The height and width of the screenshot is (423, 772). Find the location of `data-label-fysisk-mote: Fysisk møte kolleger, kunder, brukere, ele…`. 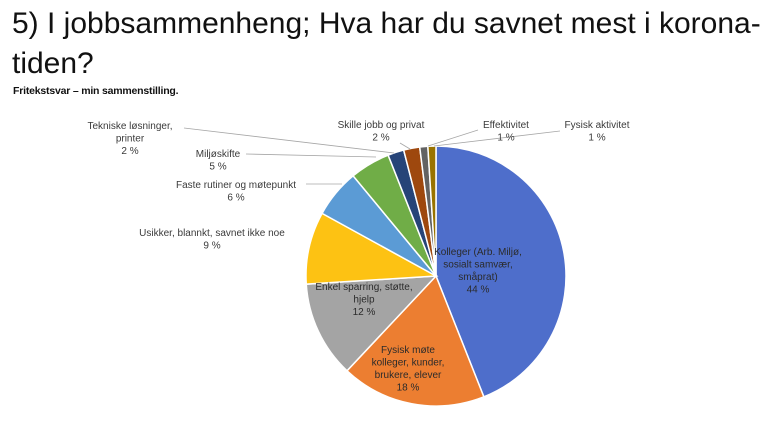

data-label-fysisk-mote: Fysisk møte kolleger, kunder, brukere, ele… is located at coordinates (408, 369).